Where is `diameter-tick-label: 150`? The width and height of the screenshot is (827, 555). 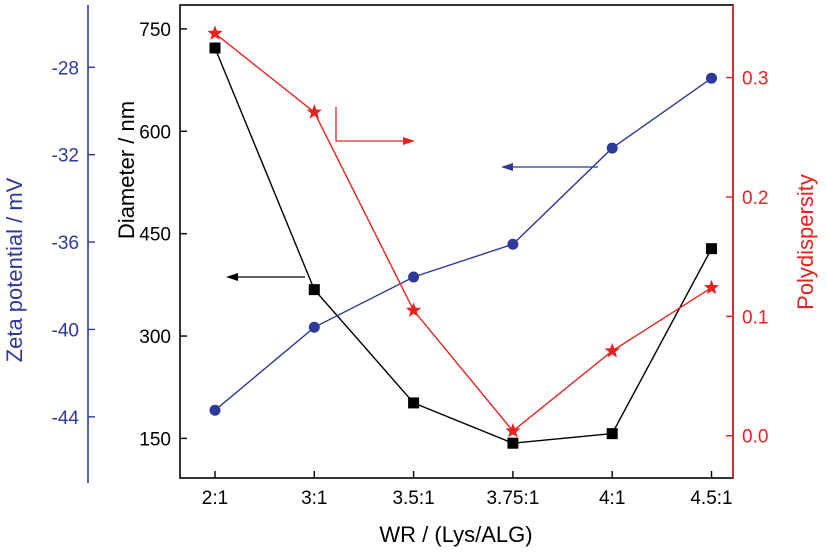 diameter-tick-label: 150 is located at coordinates (155, 439).